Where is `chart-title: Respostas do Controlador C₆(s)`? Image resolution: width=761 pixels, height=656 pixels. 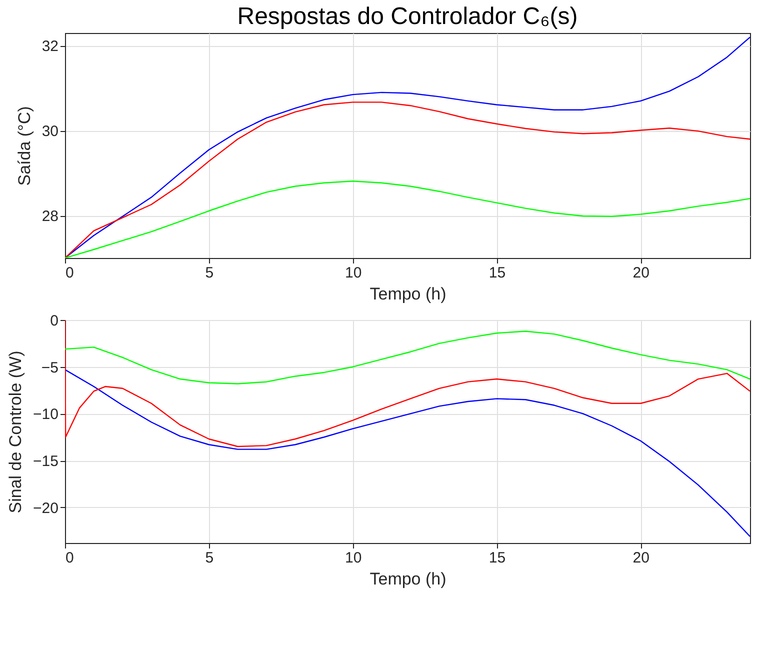 chart-title: Respostas do Controlador C₆(s) is located at coordinates (407, 16).